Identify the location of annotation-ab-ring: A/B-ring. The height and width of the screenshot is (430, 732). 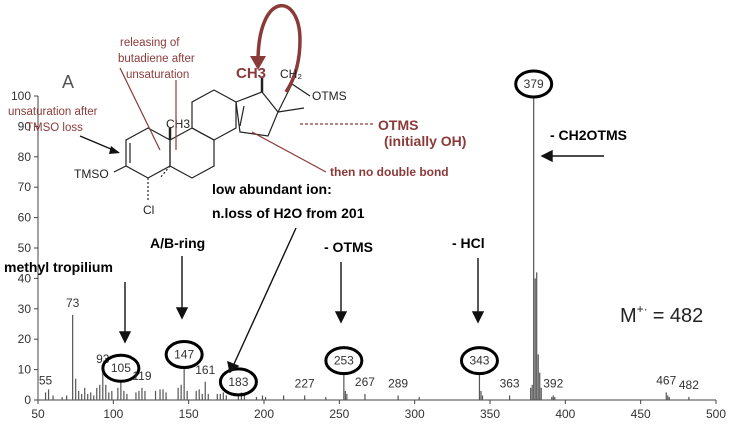
(177, 243).